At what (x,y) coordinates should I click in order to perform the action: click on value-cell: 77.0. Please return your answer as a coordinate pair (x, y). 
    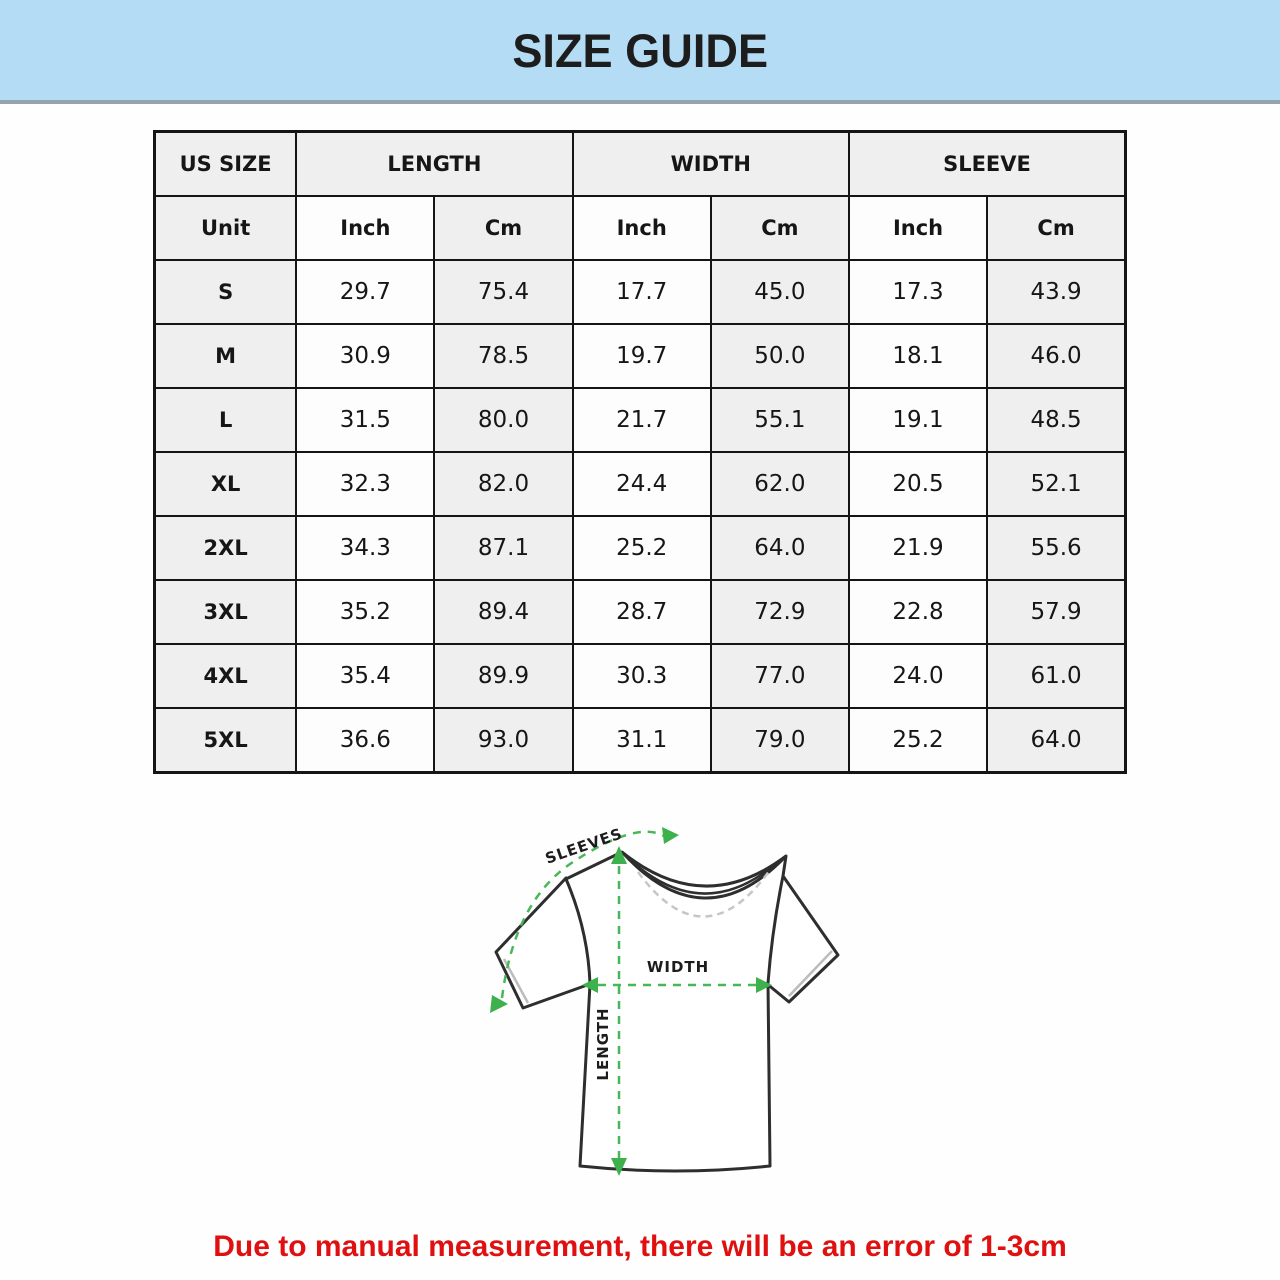
    Looking at the image, I should click on (779, 676).